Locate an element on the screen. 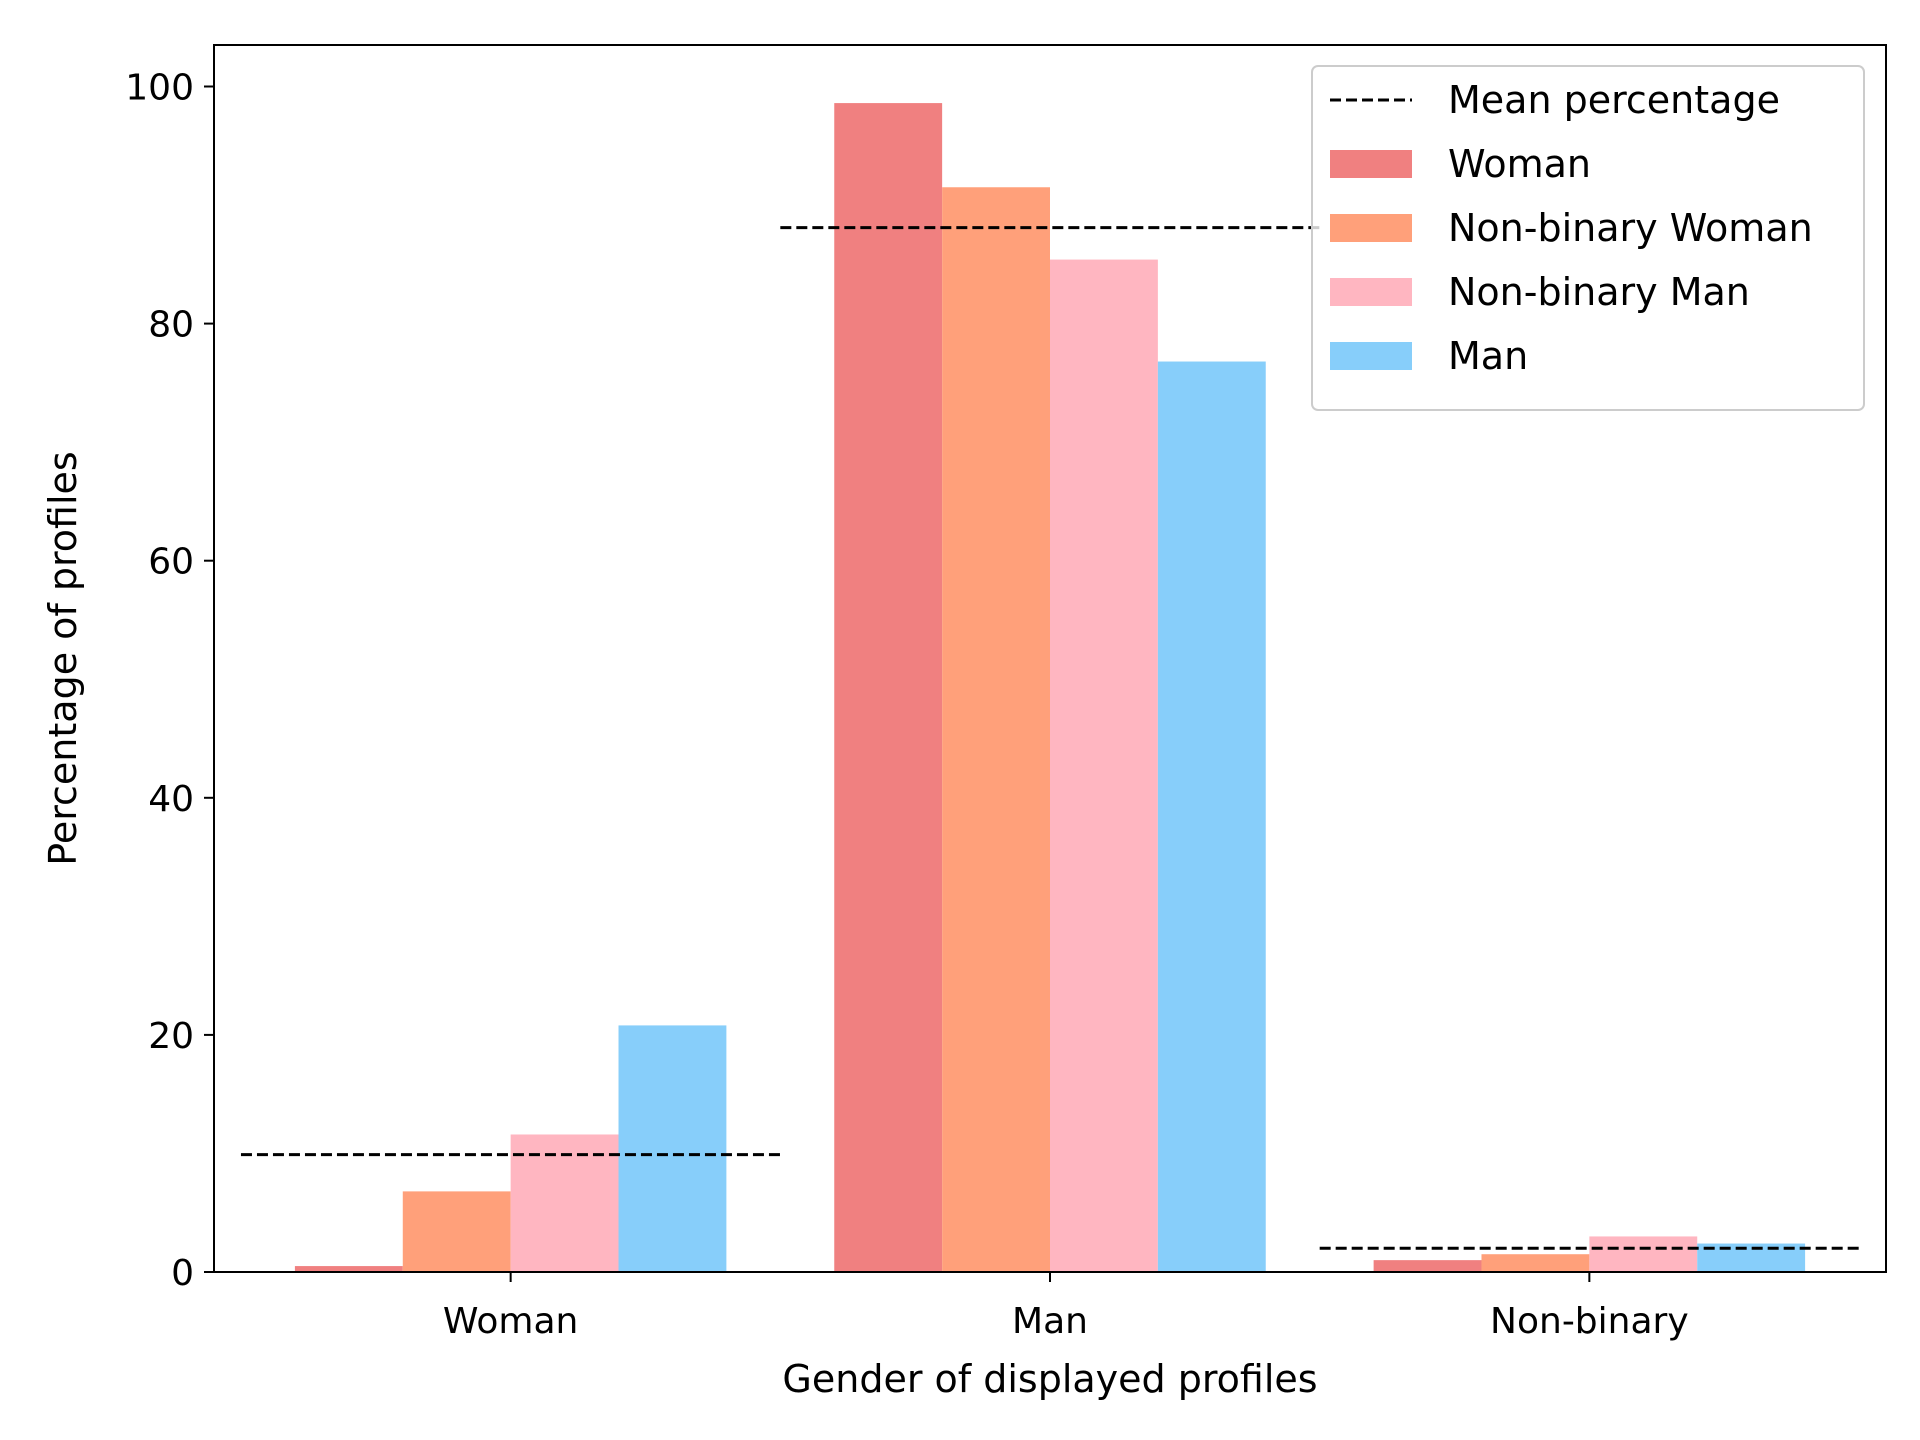 This screenshot has width=1920, height=1440. legend-label-mean-percentage: Mean percentage is located at coordinates (1614, 100).